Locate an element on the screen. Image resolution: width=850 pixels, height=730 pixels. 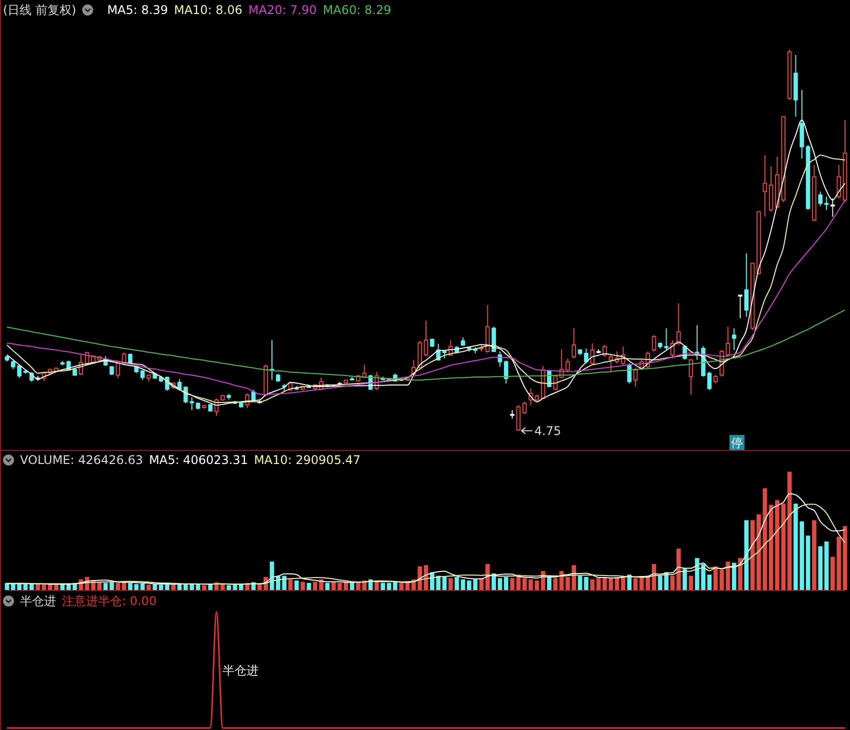
text: MA10: 290905.47 is located at coordinates (307, 460).